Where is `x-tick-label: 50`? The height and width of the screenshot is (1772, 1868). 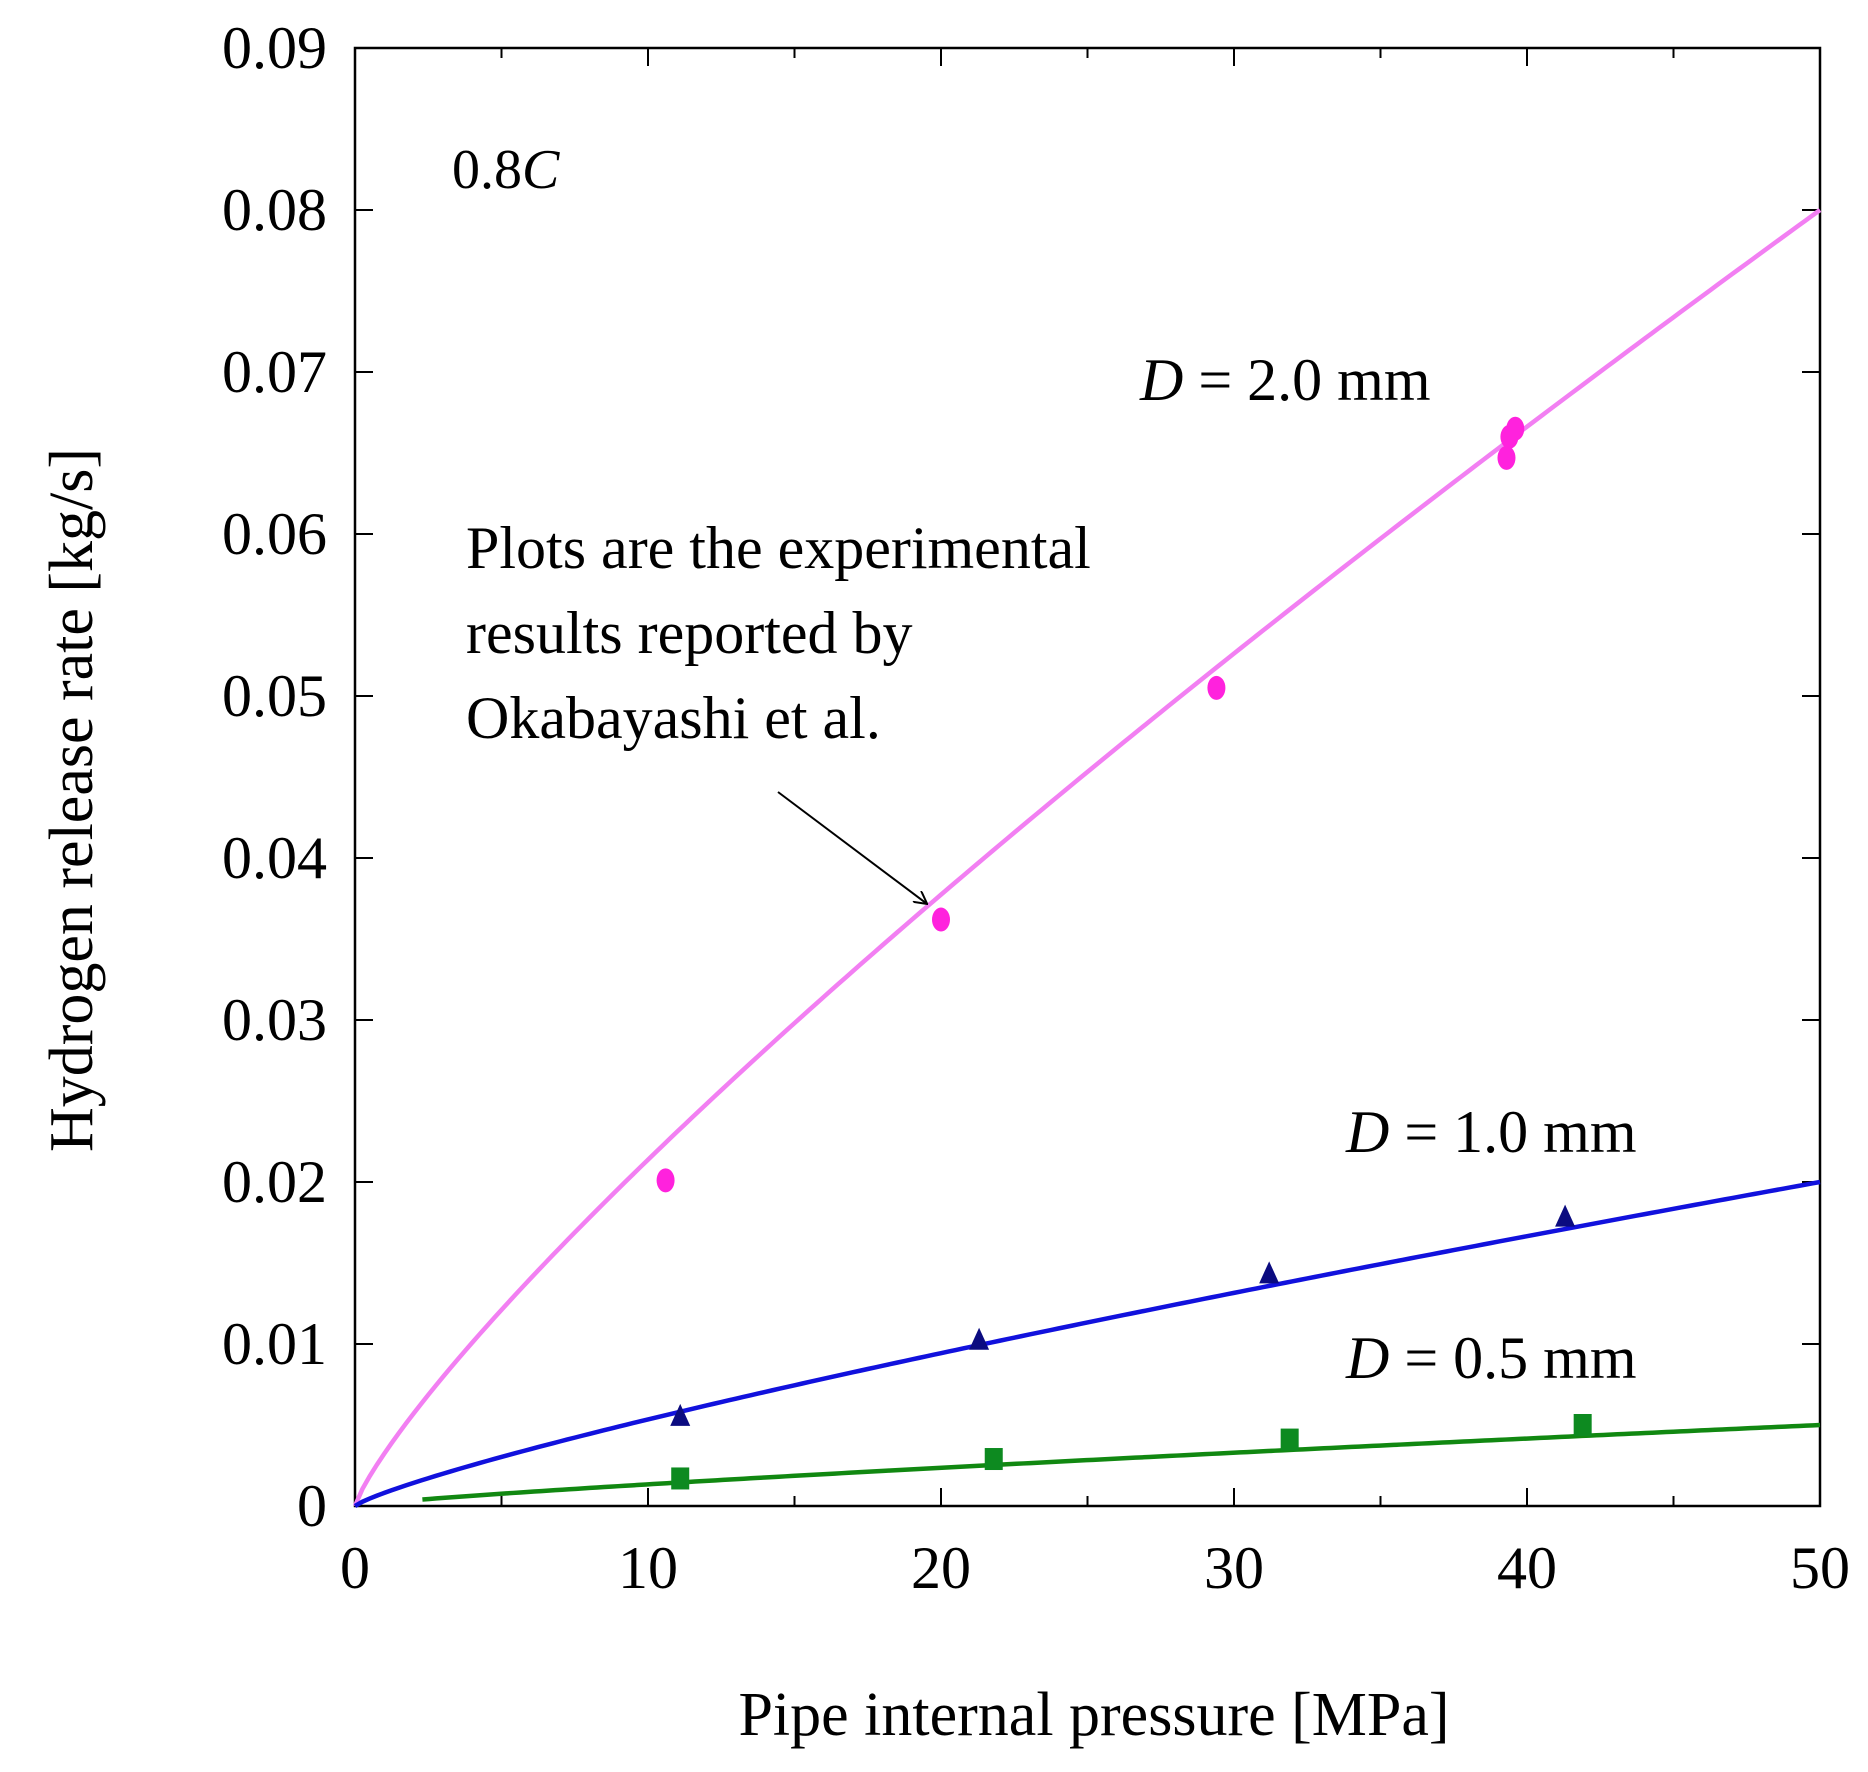
x-tick-label: 50 is located at coordinates (1820, 1568).